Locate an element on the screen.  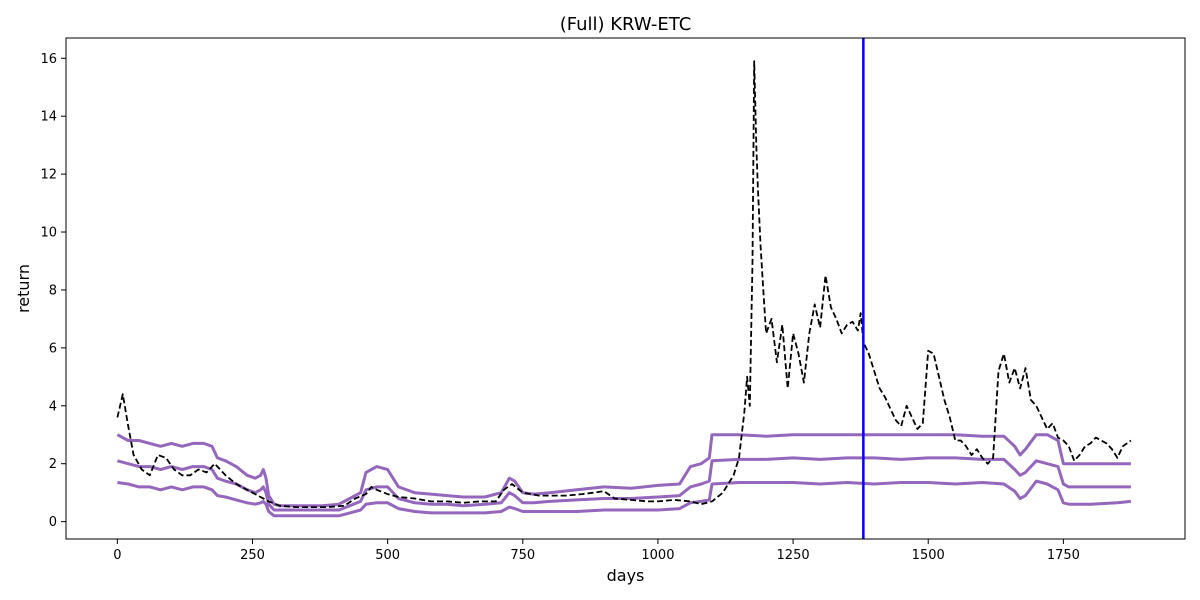
x-tick-label: 1250 is located at coordinates (793, 555).